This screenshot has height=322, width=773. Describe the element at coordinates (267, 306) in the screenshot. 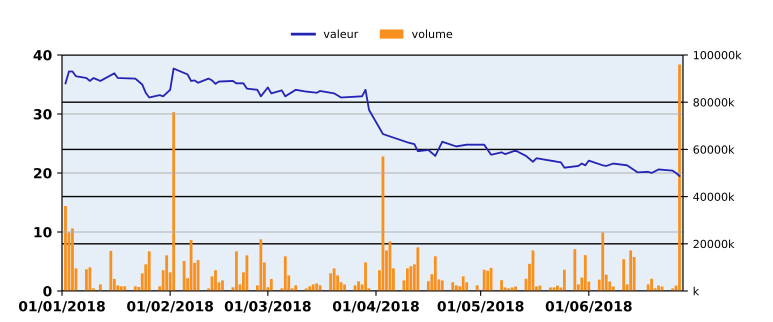

I see `x-tick-label: 01/03/2018` at that location.